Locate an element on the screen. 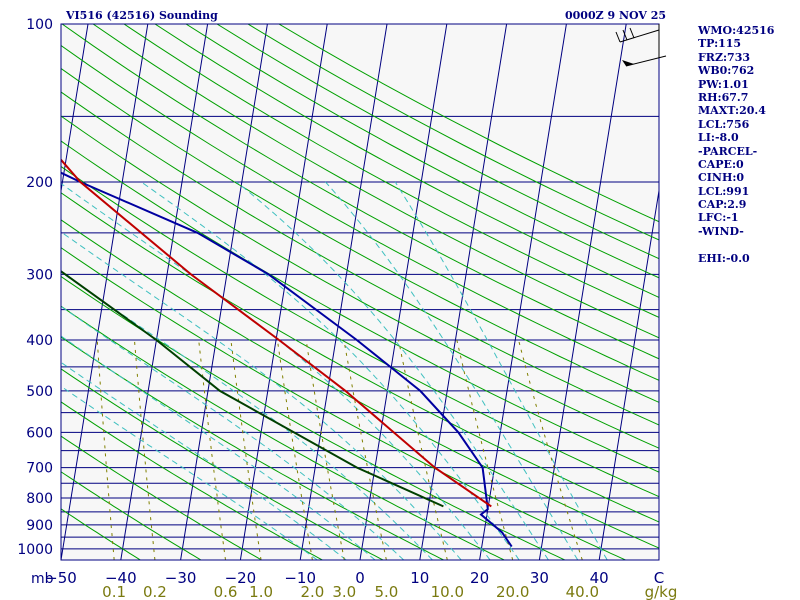 The width and height of the screenshot is (800, 600). index-line: CAP:2.9 is located at coordinates (722, 205).